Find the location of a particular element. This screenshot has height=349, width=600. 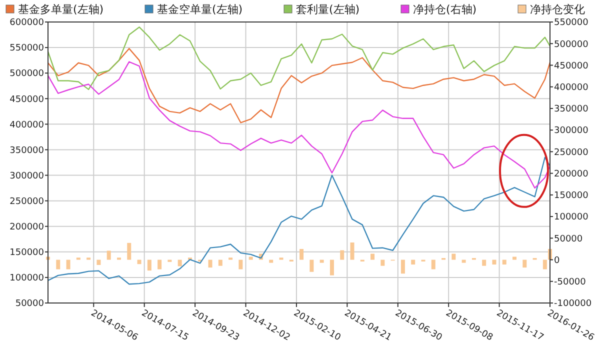

y2-tick-label: 500000 is located at coordinates (571, 45).